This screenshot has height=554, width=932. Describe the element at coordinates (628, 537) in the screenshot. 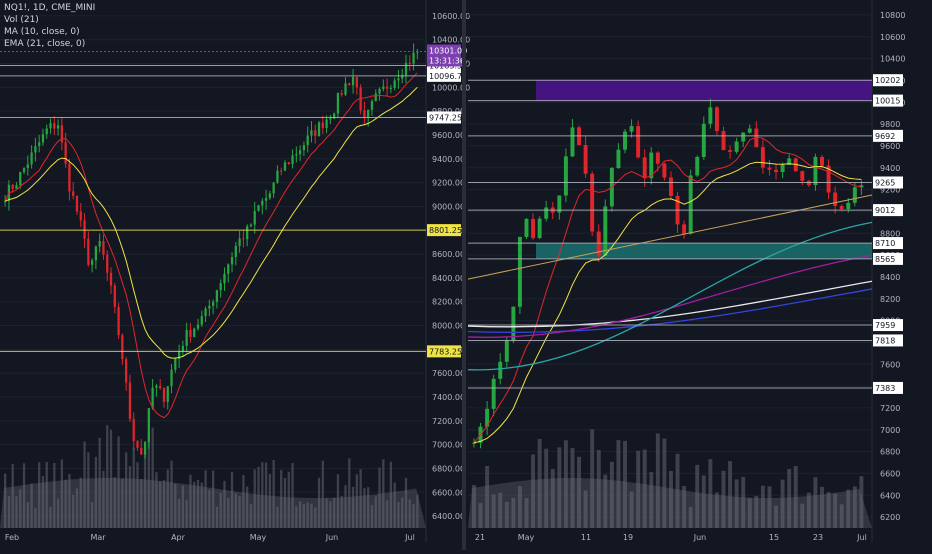

I see `time-axis-label: 19` at that location.